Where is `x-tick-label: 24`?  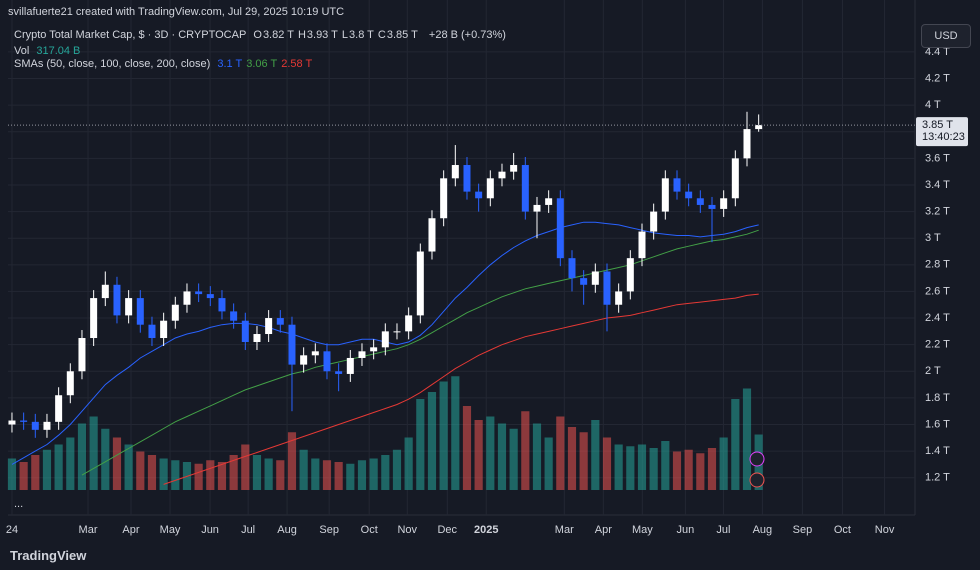
x-tick-label: 24 is located at coordinates (12, 530).